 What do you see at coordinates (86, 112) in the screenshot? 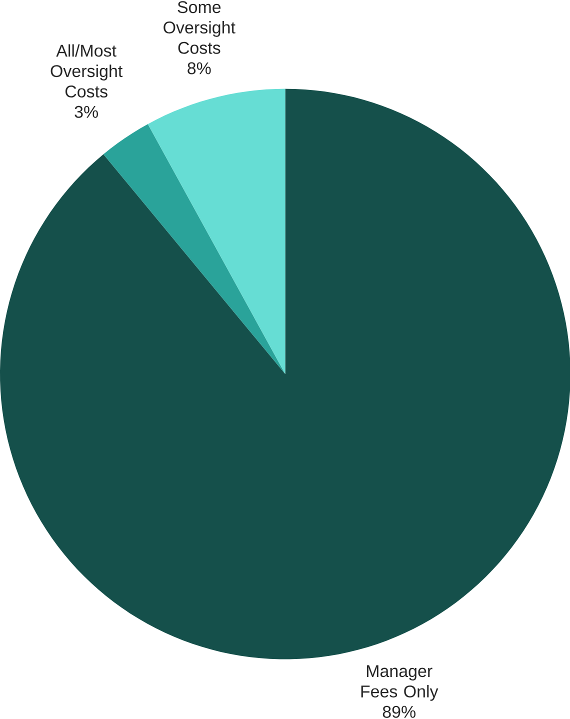
I see `data-label: 3%` at bounding box center [86, 112].